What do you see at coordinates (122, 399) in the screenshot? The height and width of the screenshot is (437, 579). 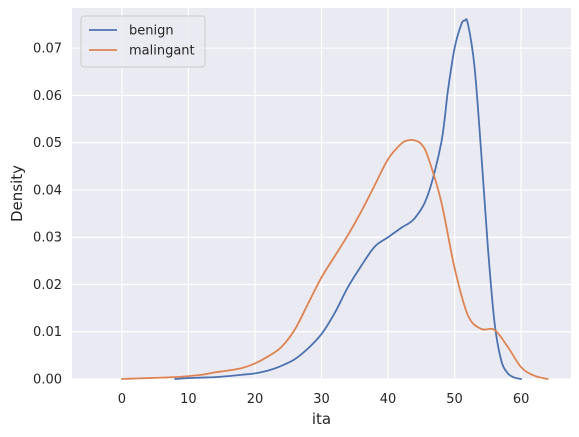 I see `x-tick-label: 0` at bounding box center [122, 399].